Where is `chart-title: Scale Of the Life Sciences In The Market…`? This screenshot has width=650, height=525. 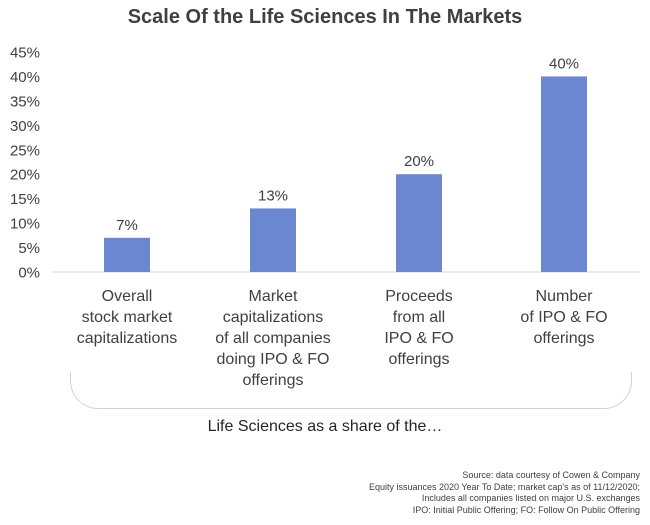 chart-title: Scale Of the Life Sciences In The Market… is located at coordinates (325, 17).